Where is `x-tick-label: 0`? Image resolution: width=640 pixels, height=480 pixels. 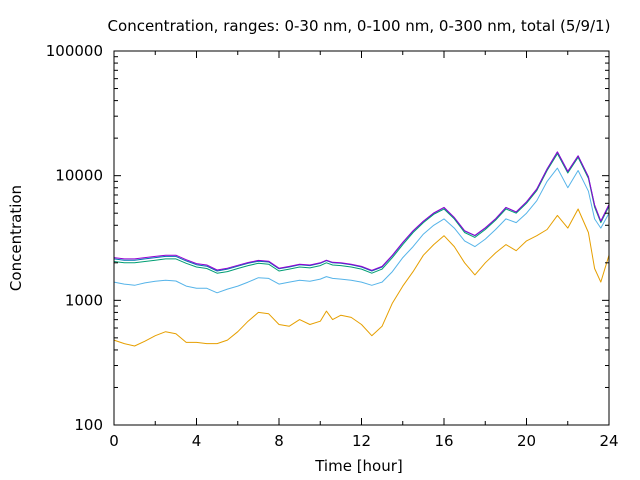 x-tick-label: 0 is located at coordinates (114, 441).